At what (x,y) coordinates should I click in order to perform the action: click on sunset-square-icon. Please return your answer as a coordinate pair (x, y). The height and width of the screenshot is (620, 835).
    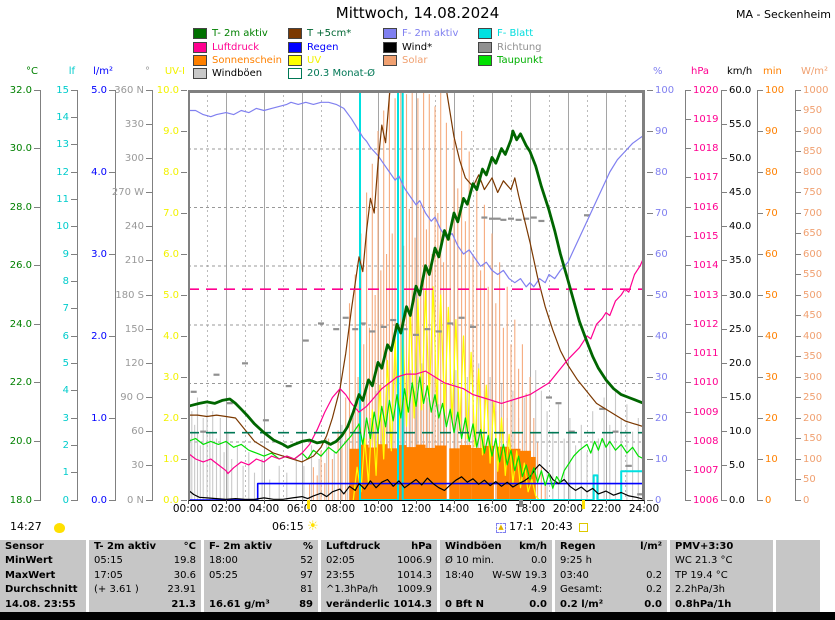
    Looking at the image, I should click on (583, 527).